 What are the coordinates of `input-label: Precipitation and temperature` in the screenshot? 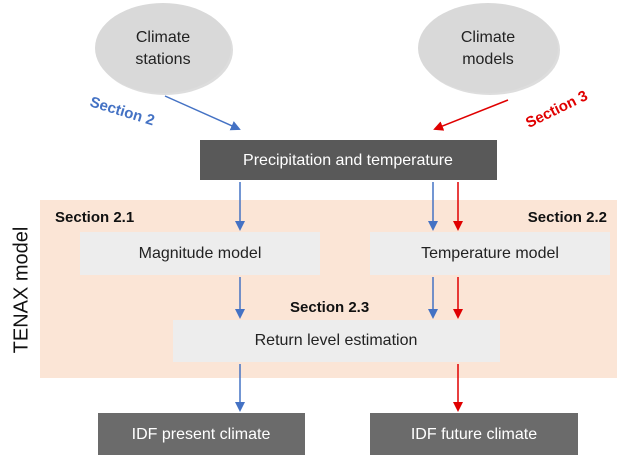 It's located at (348, 160).